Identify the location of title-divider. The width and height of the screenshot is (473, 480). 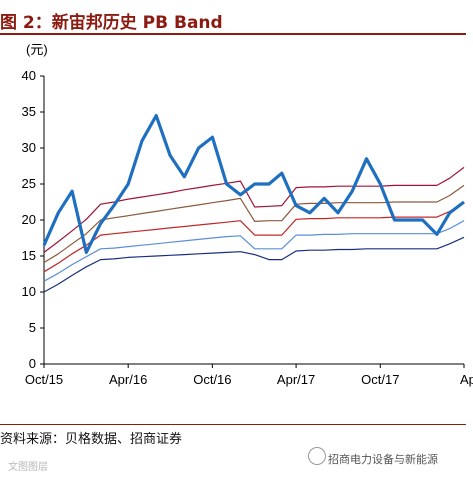
(233, 34).